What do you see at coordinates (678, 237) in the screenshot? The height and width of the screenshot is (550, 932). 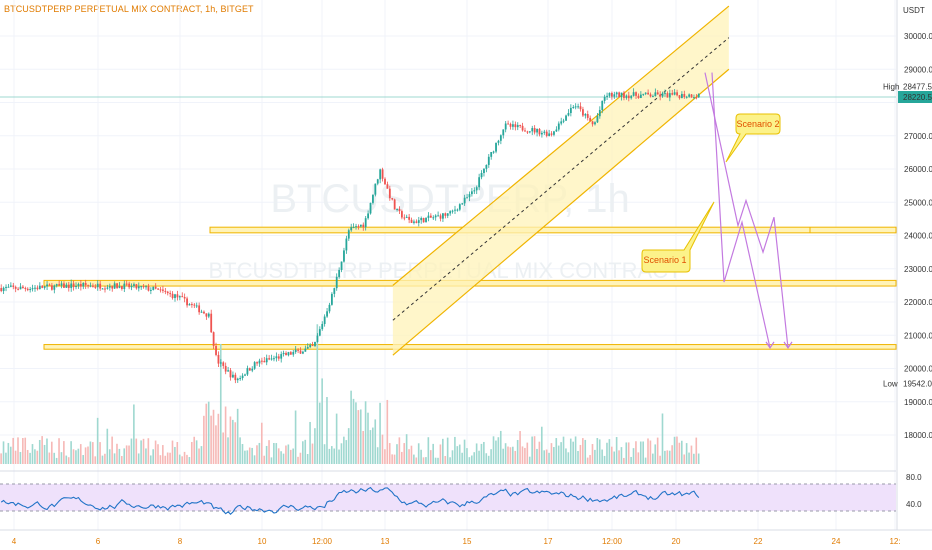 I see `scenario-1-callout: Scenario 1` at bounding box center [678, 237].